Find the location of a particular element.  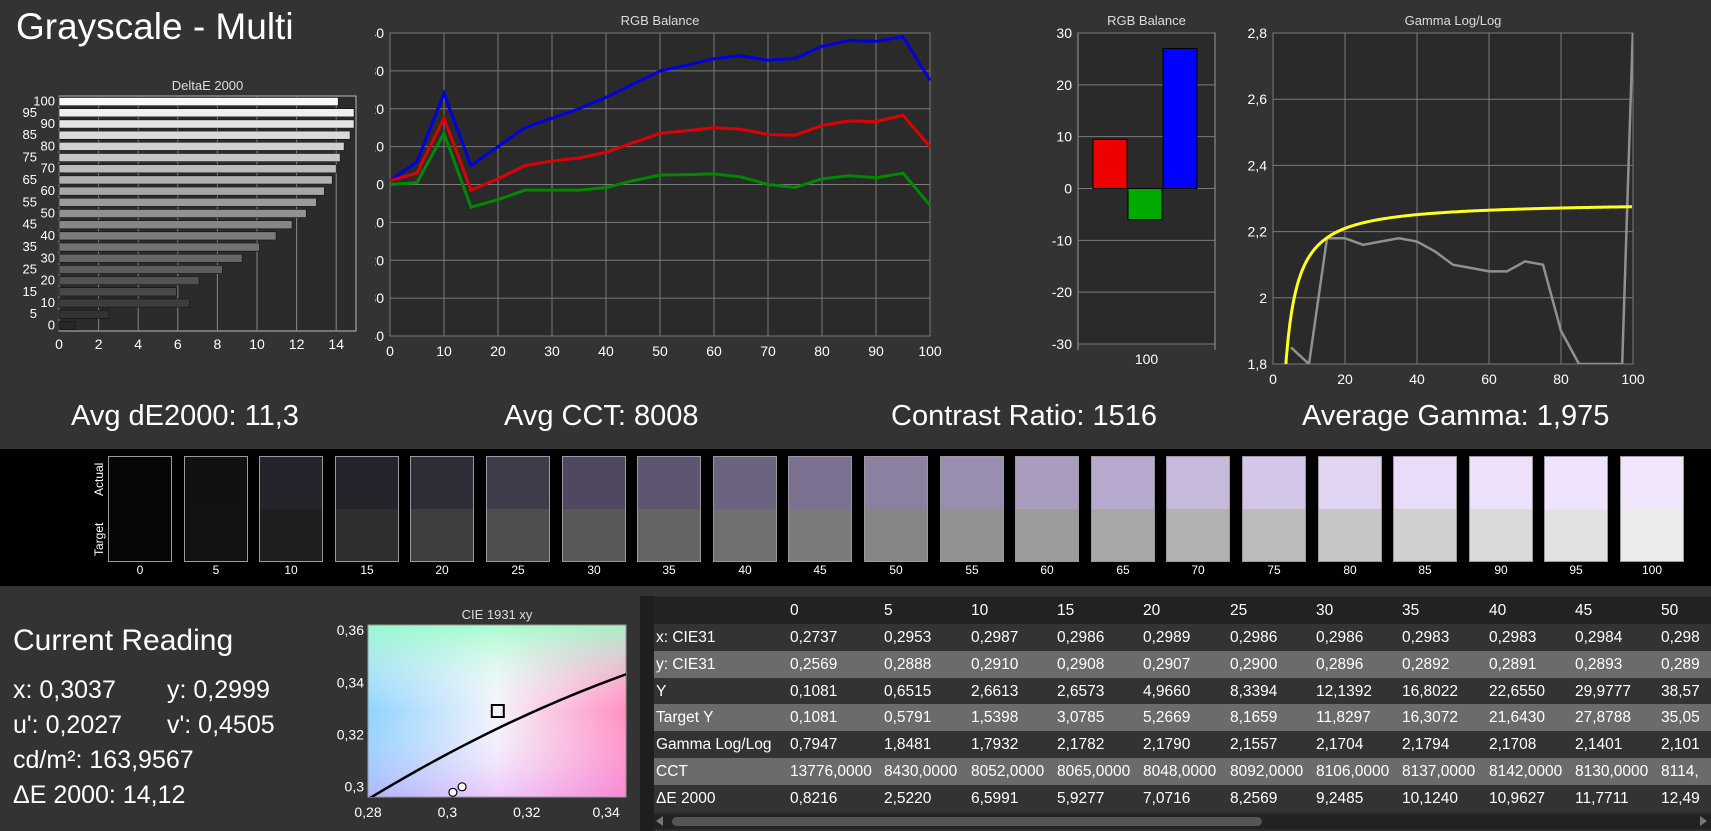

rgbl-y-tick: 0 is located at coordinates (380, 185).